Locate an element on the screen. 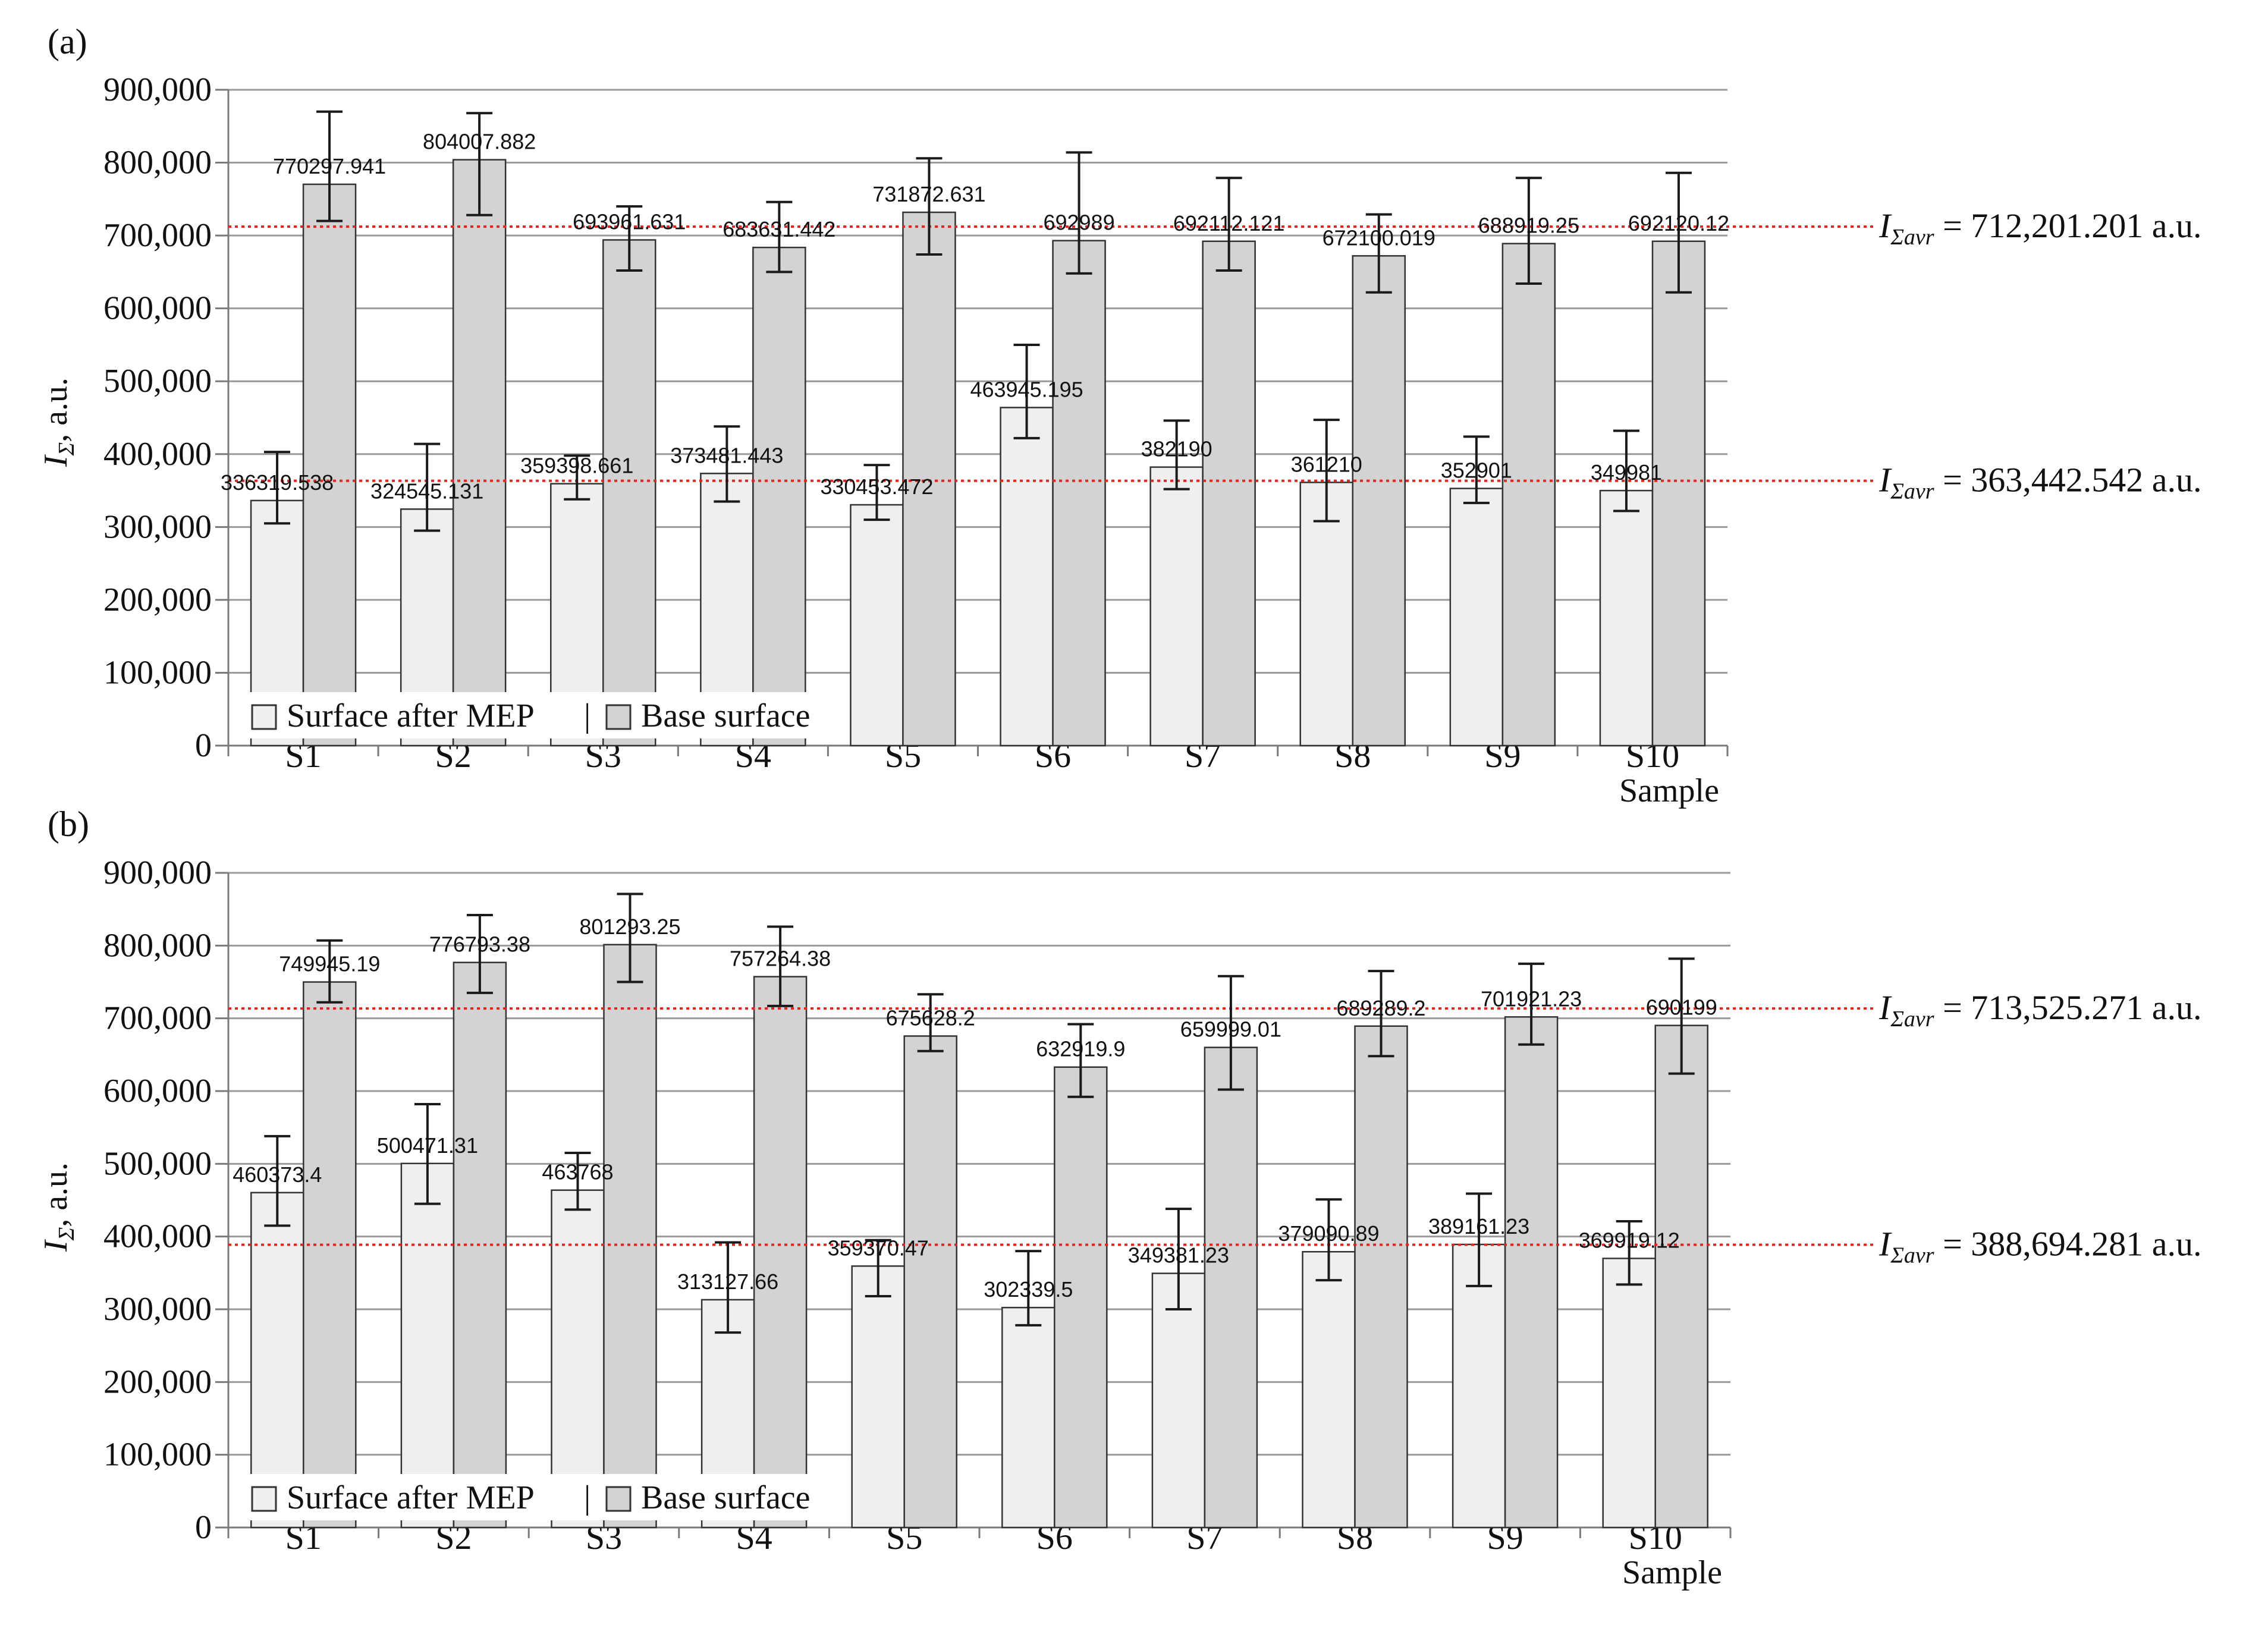 The height and width of the screenshot is (1625, 2268). data-label: 776793.38 is located at coordinates (479, 944).